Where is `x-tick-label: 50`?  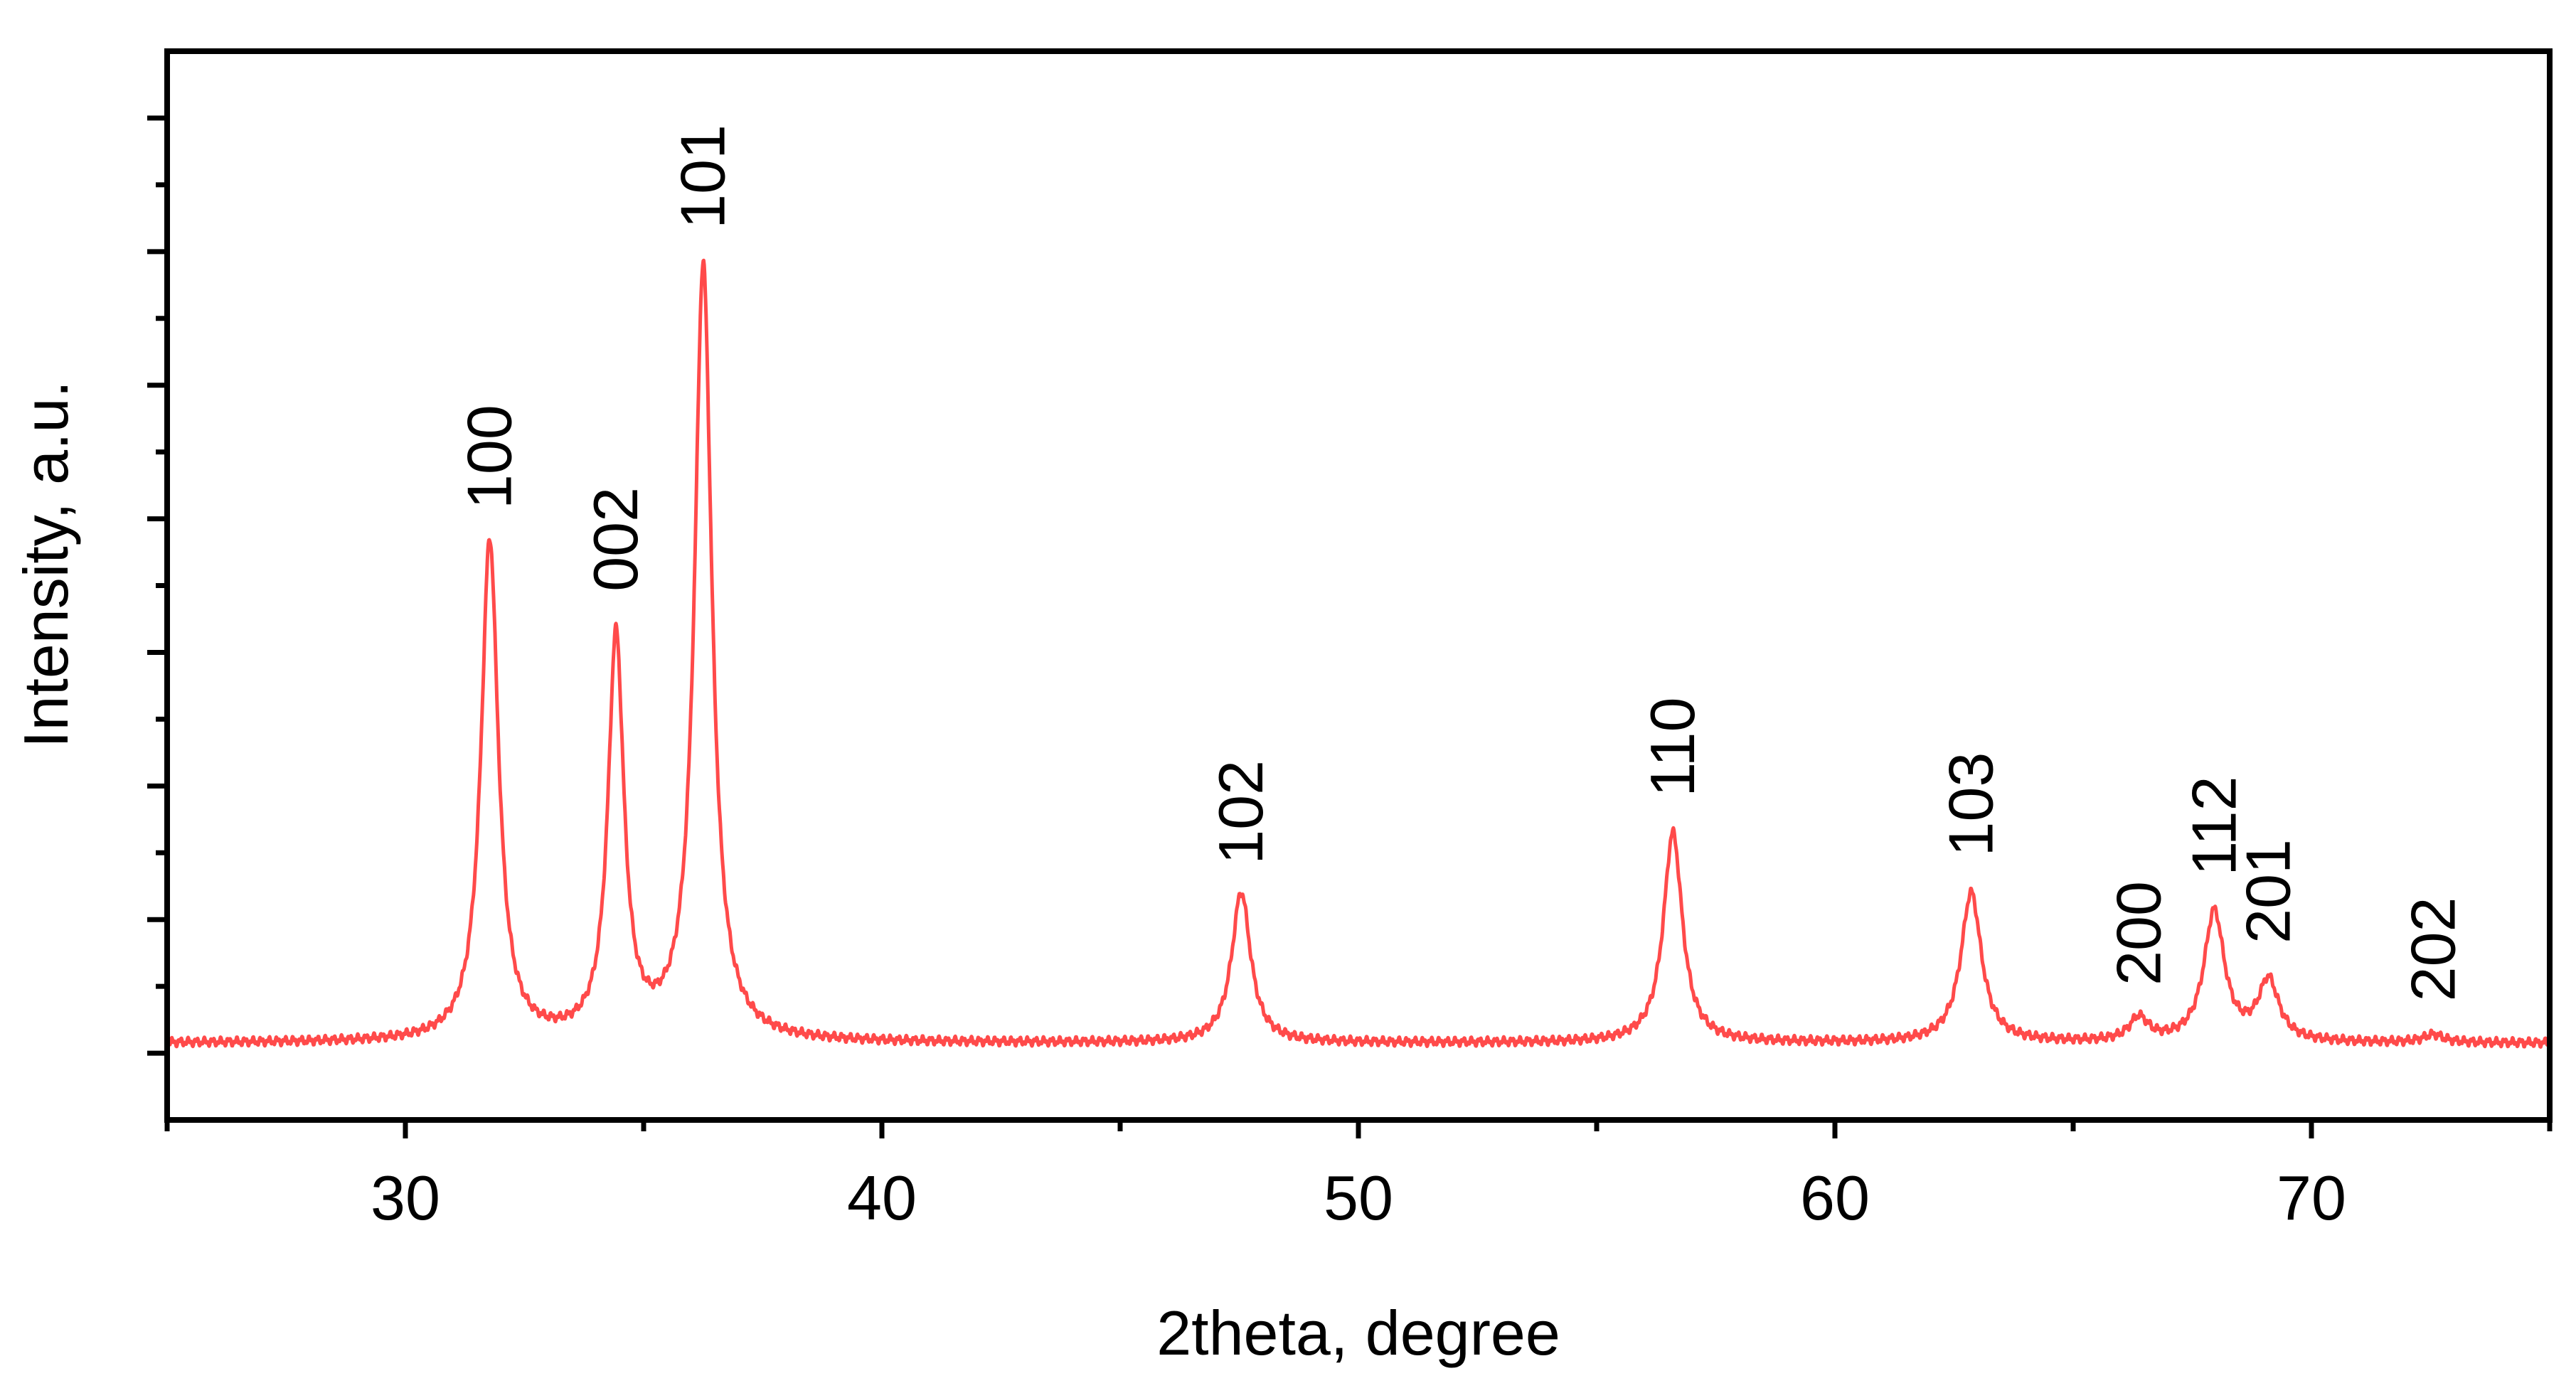 x-tick-label: 50 is located at coordinates (1358, 1198).